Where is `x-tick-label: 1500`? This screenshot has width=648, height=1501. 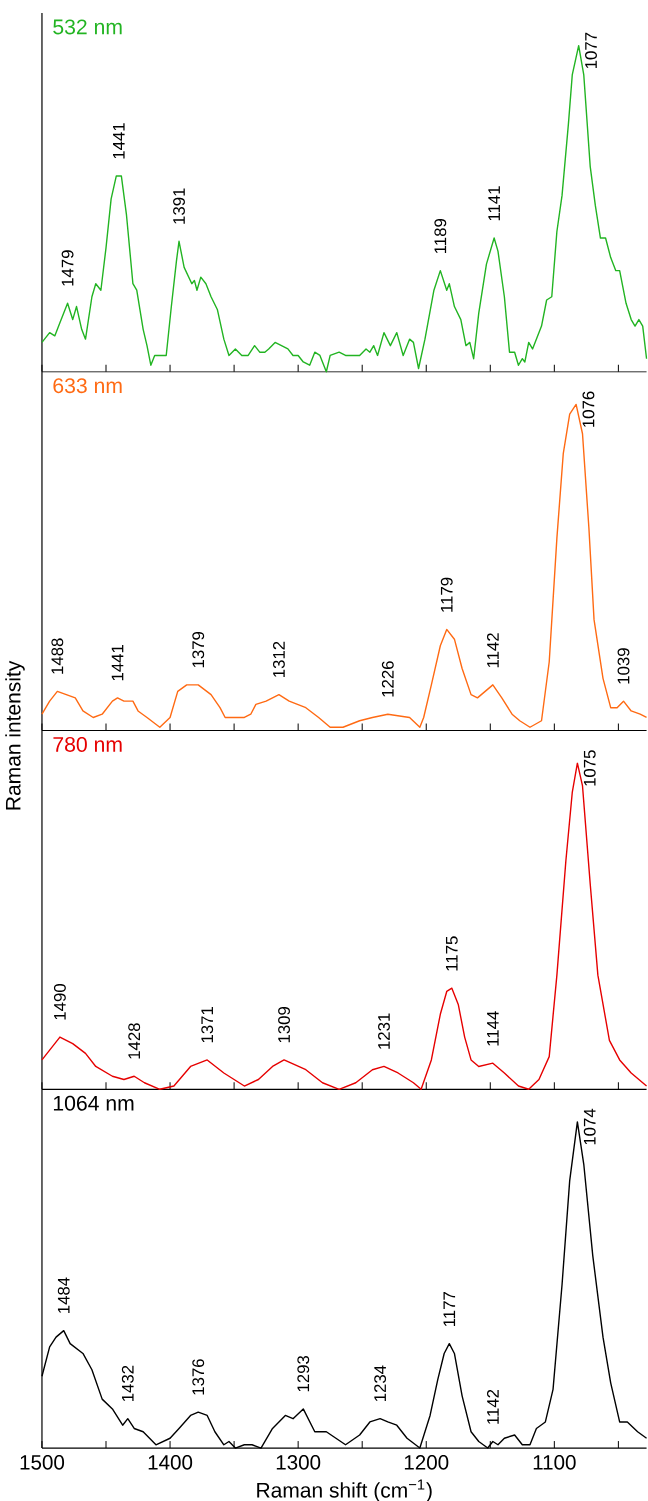 x-tick-label: 1500 is located at coordinates (42, 1462).